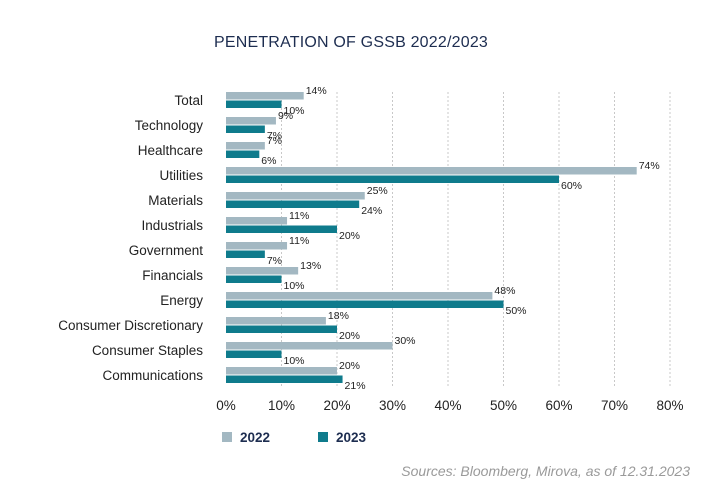 This screenshot has height=502, width=718. Describe the element at coordinates (265, 96) in the screenshot. I see `bar-2022-total` at that location.